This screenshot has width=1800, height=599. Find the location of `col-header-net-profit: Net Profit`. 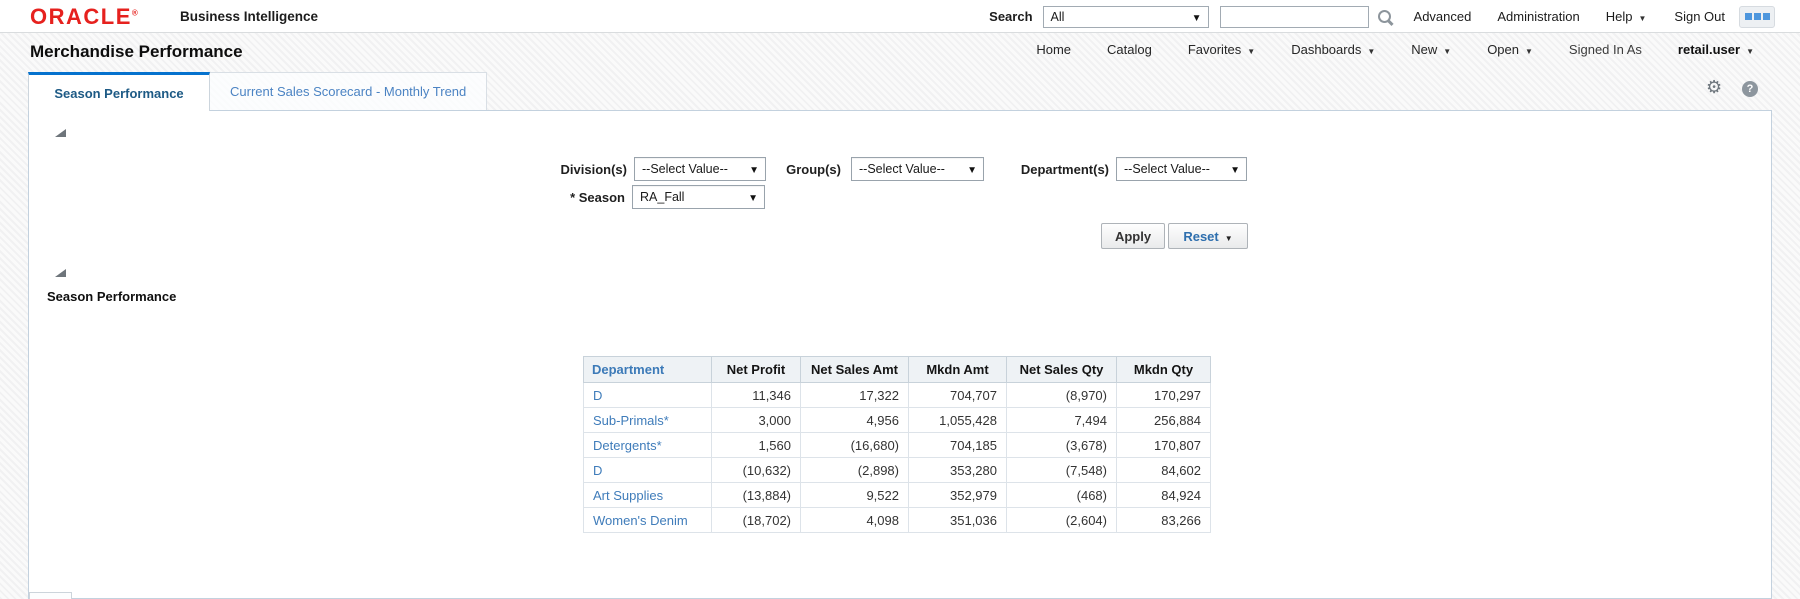

col-header-net-profit: Net Profit is located at coordinates (756, 369).